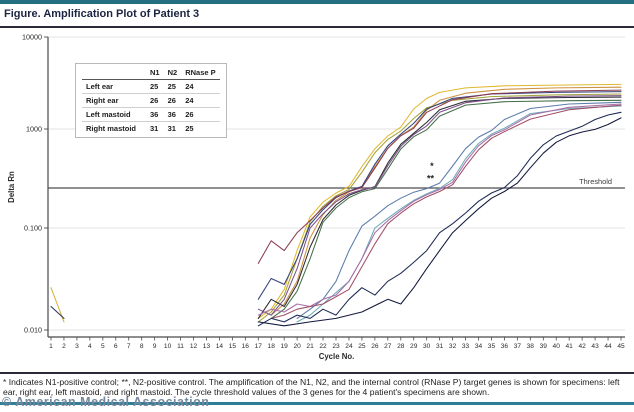 The width and height of the screenshot is (634, 412). I want to click on x-tick-label: 13, so click(207, 346).